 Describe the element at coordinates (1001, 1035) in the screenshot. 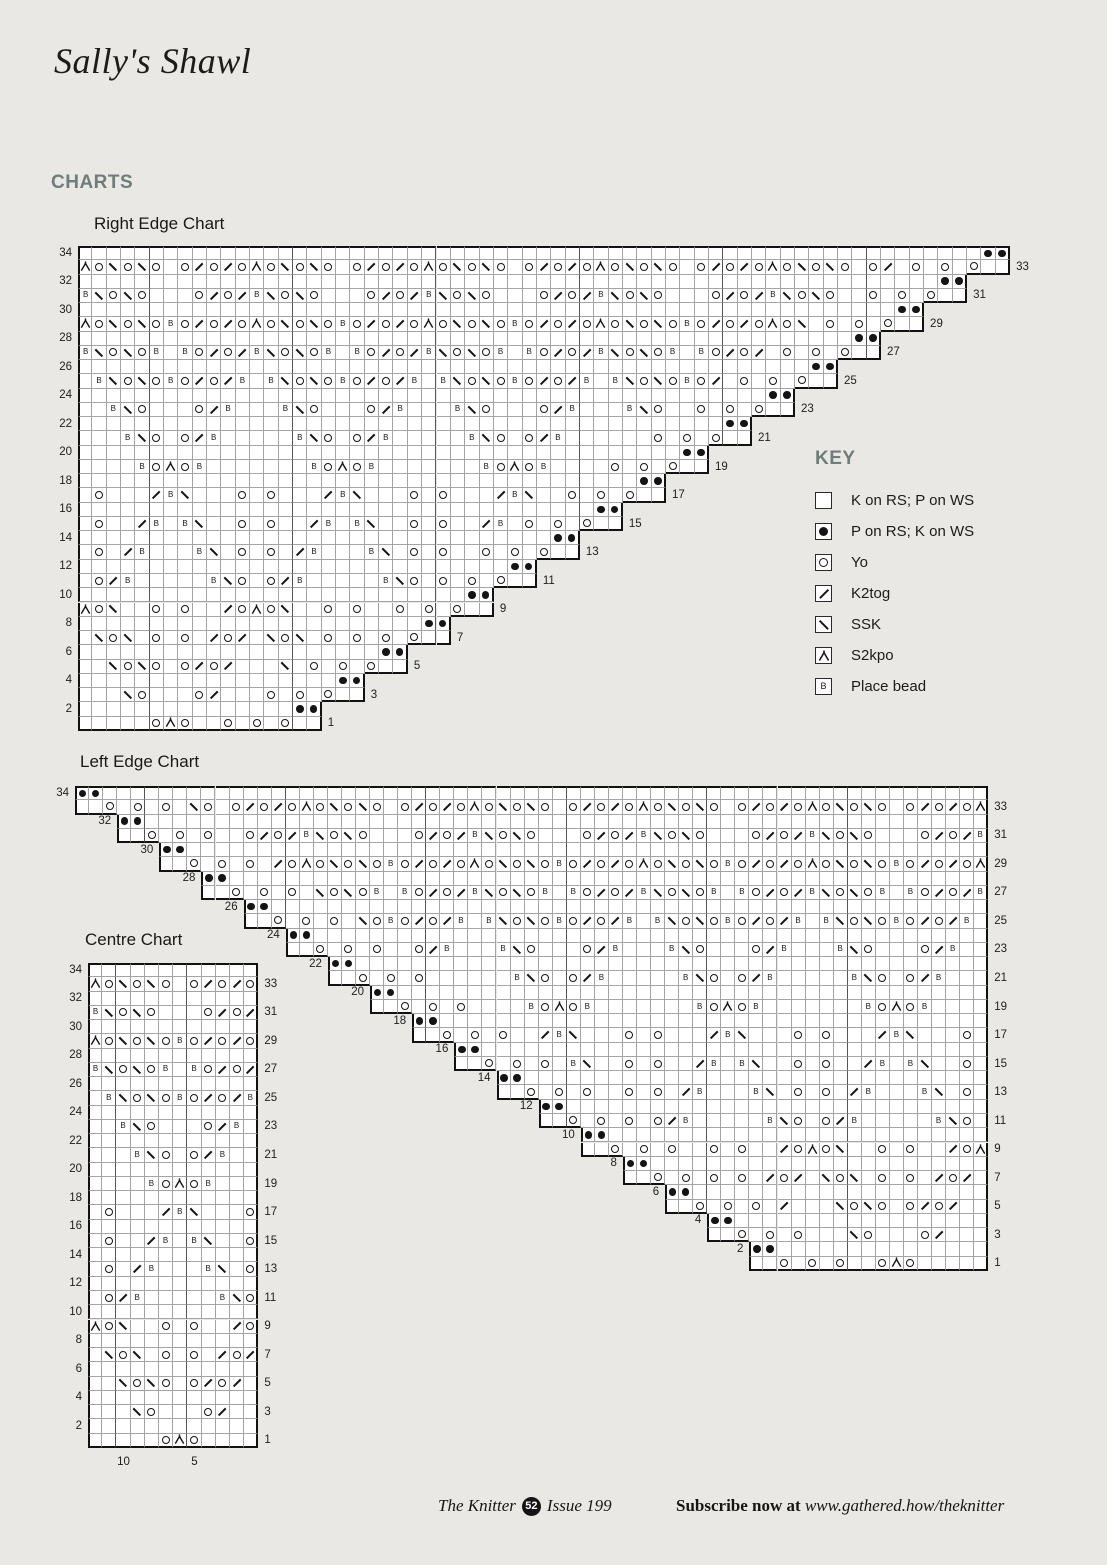

I see `row-number: 17` at that location.